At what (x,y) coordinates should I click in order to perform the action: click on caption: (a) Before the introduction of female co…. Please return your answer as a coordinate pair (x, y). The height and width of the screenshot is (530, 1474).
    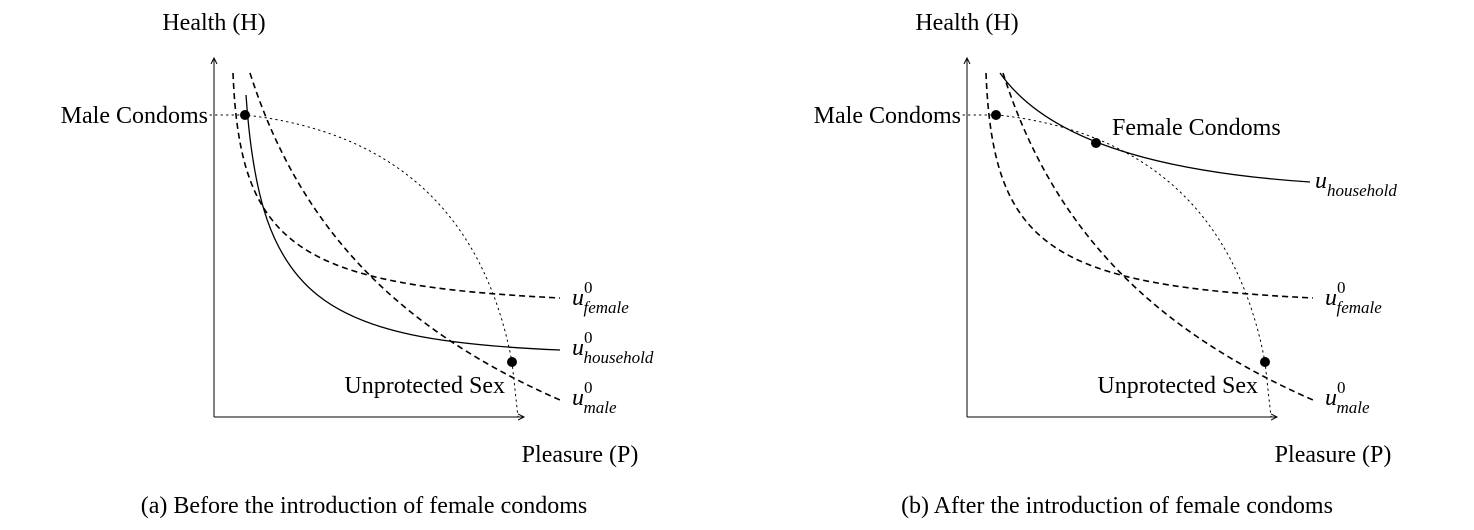
    Looking at the image, I should click on (364, 506).